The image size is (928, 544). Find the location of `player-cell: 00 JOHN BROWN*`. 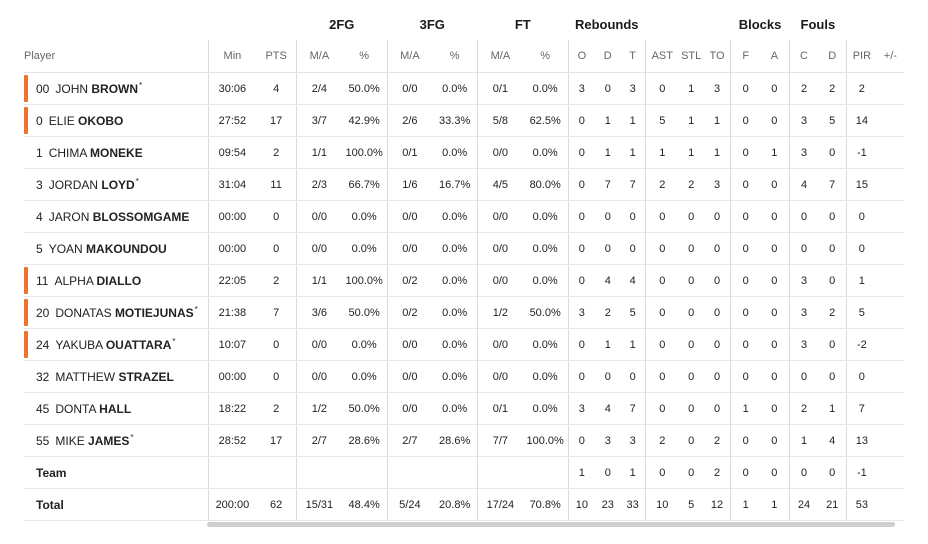

player-cell: 00 JOHN BROWN* is located at coordinates (116, 88).